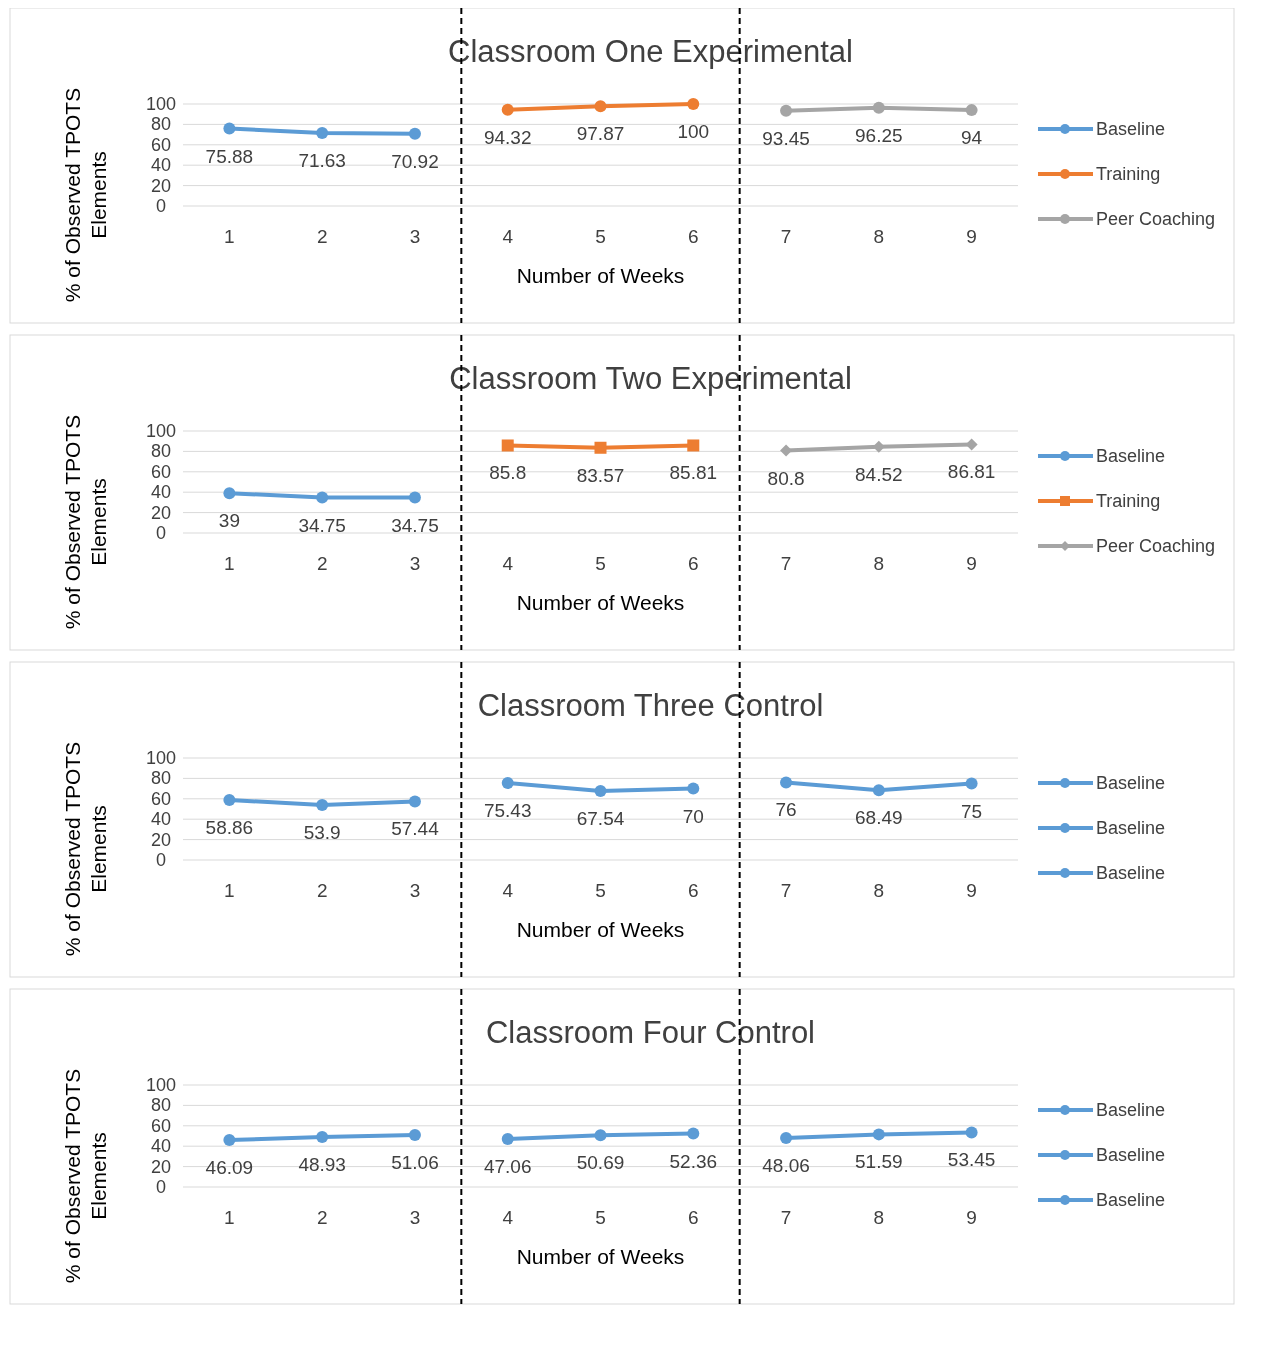 This screenshot has height=1349, width=1261. Describe the element at coordinates (971, 472) in the screenshot. I see `data-label: 86.81` at that location.